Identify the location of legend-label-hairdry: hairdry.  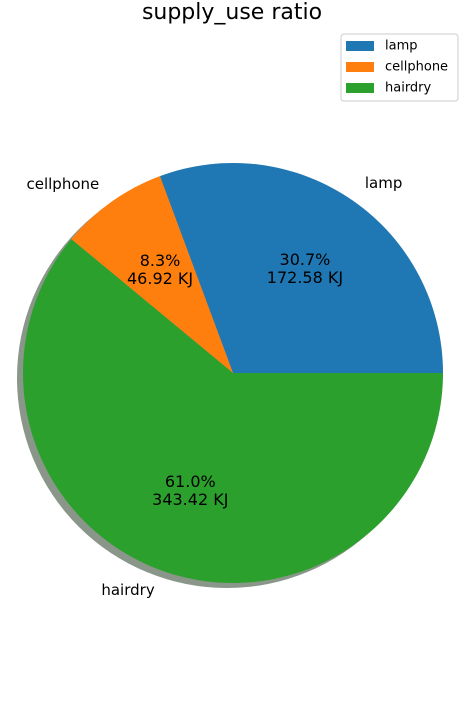
(408, 88).